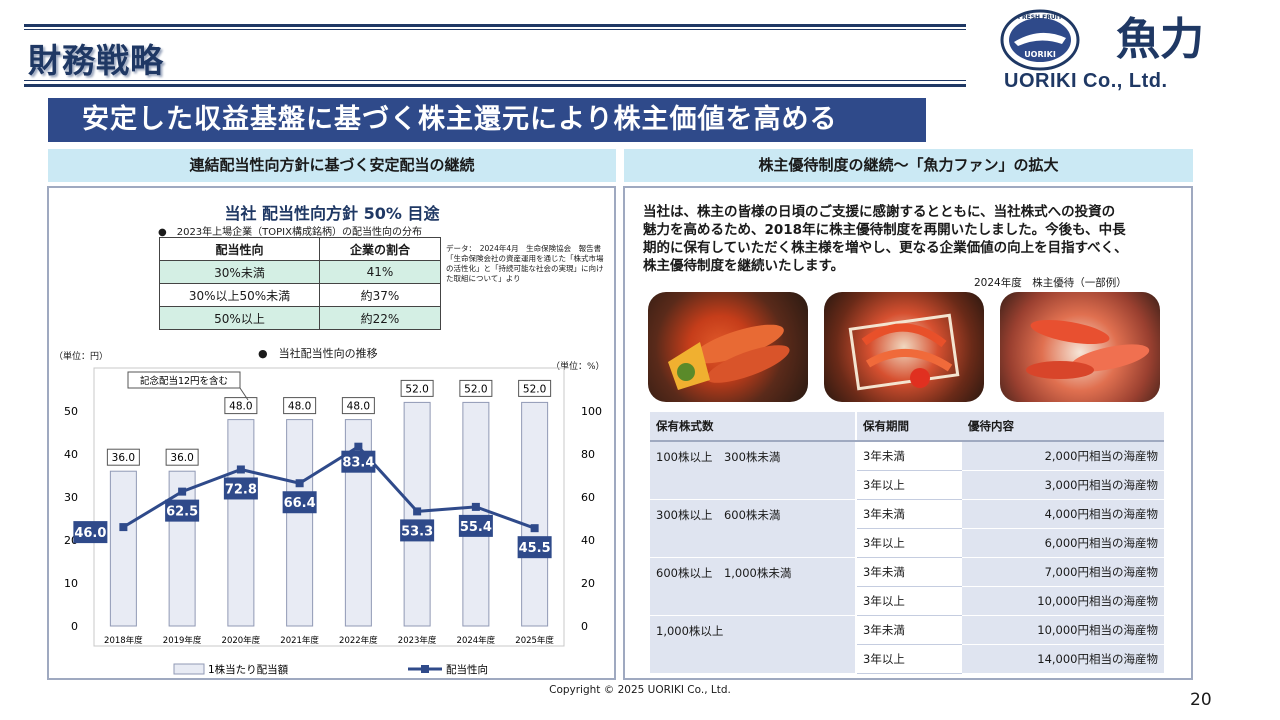 The image size is (1280, 720). Describe the element at coordinates (71, 497) in the screenshot. I see `left-axis-tick: 30` at that location.